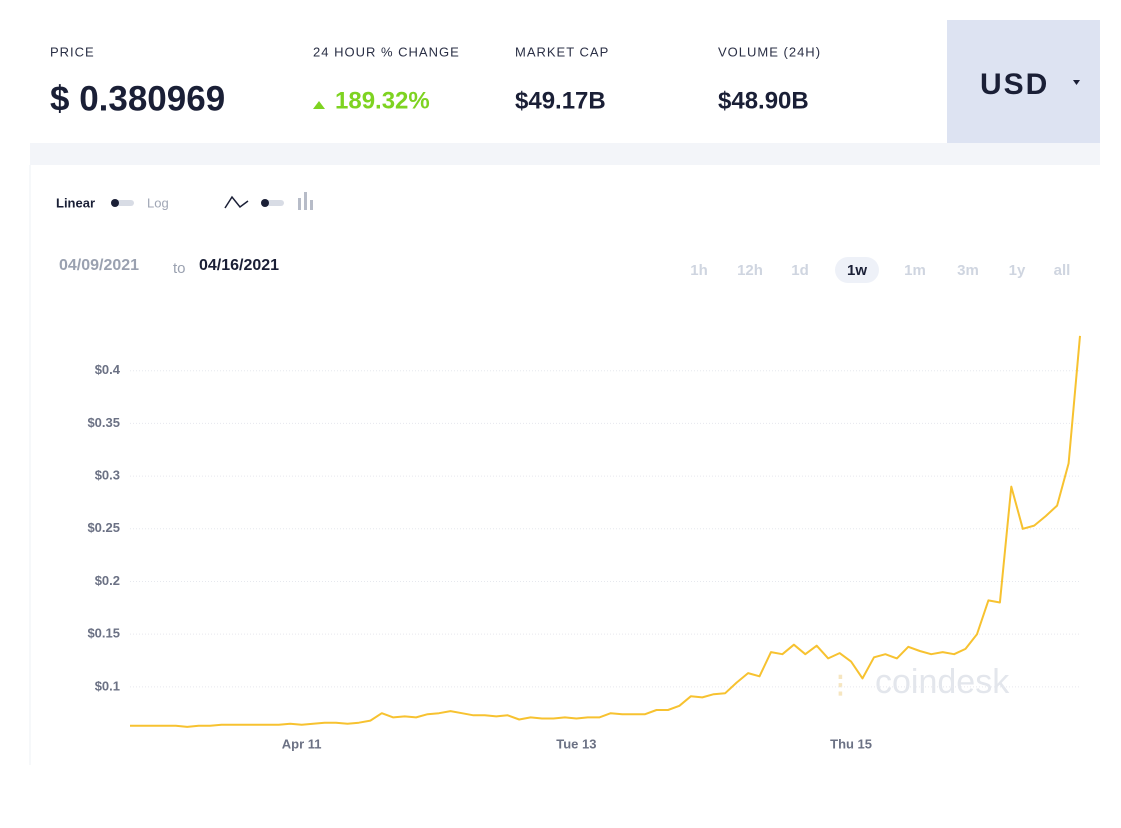 This screenshot has height=828, width=1121. What do you see at coordinates (179, 268) in the screenshot?
I see `date-separator: to` at bounding box center [179, 268].